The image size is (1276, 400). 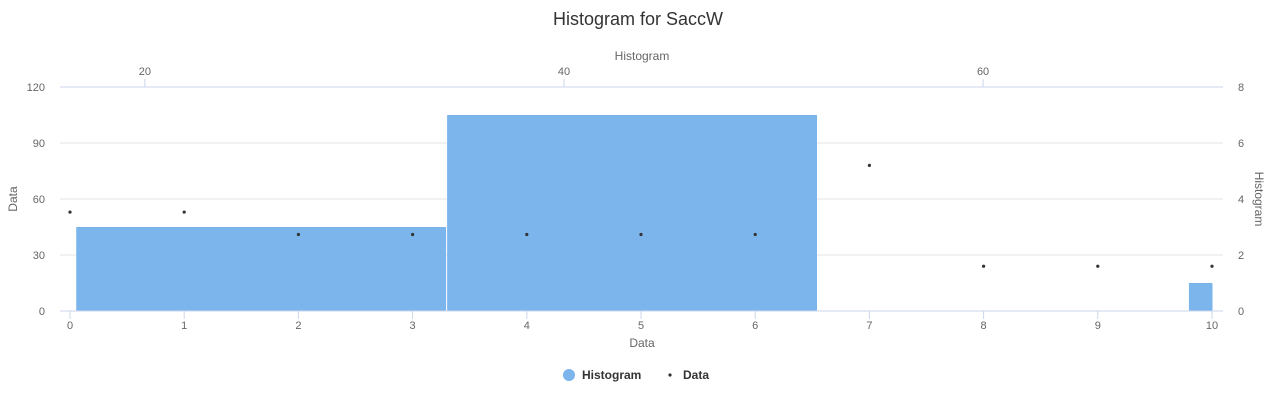 What do you see at coordinates (638, 19) in the screenshot?
I see `chart-title: Histogram for SaccW` at bounding box center [638, 19].